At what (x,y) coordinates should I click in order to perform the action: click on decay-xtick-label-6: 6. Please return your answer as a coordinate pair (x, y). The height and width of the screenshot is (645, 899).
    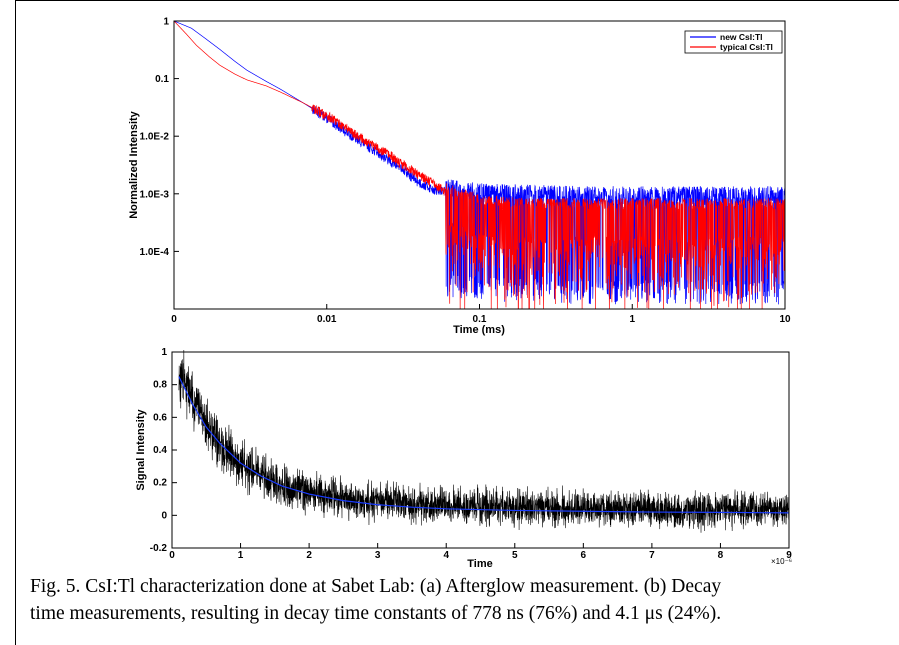
    Looking at the image, I should click on (584, 555).